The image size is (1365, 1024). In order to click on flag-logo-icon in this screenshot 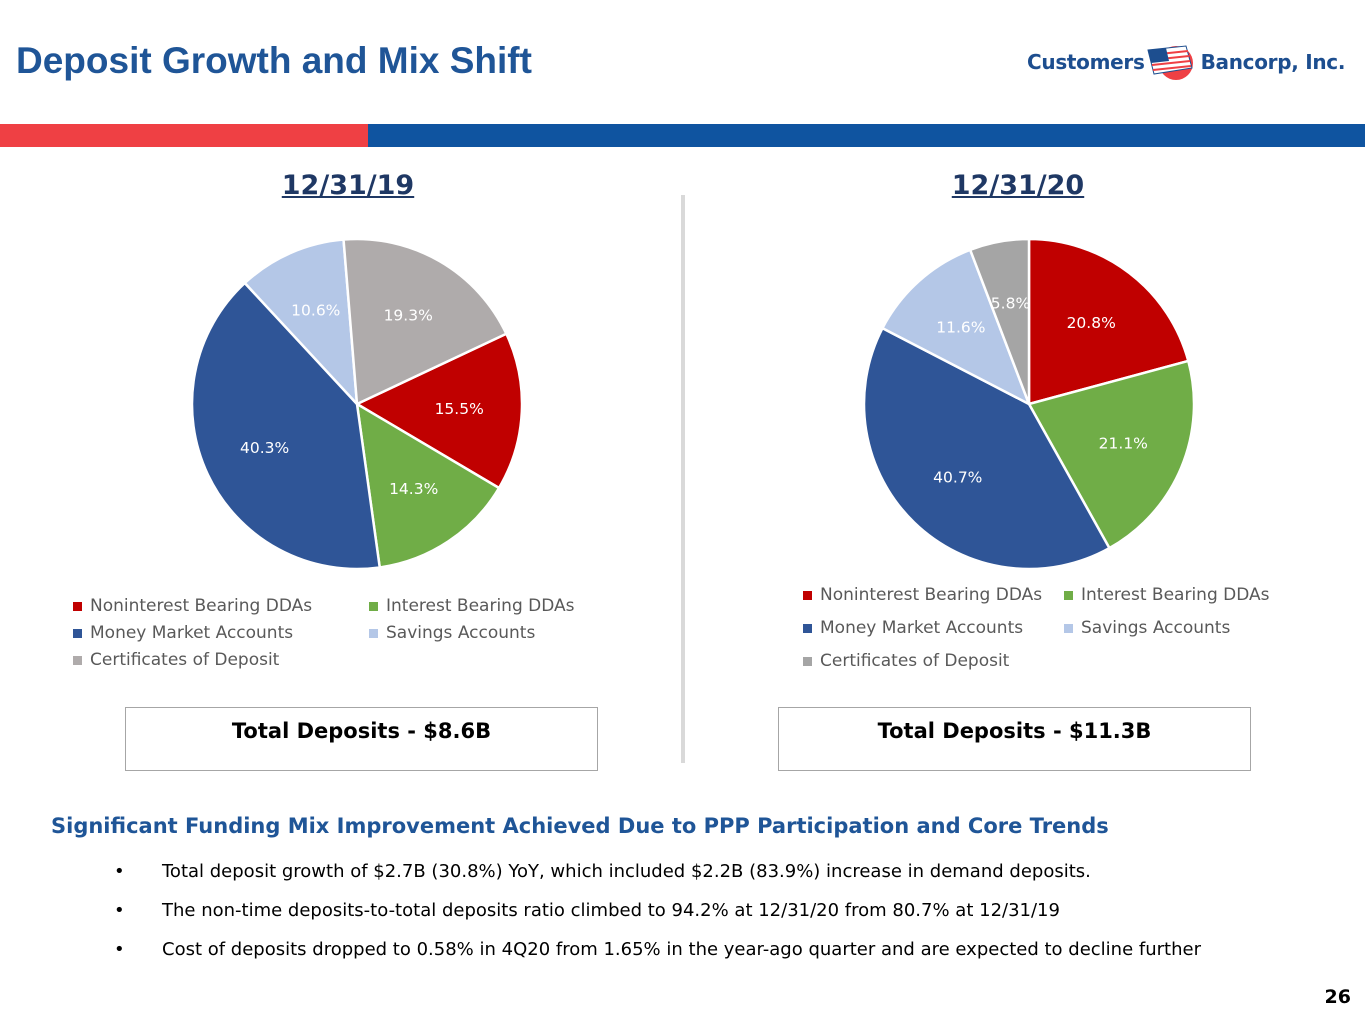, I will do `click(1169, 62)`.